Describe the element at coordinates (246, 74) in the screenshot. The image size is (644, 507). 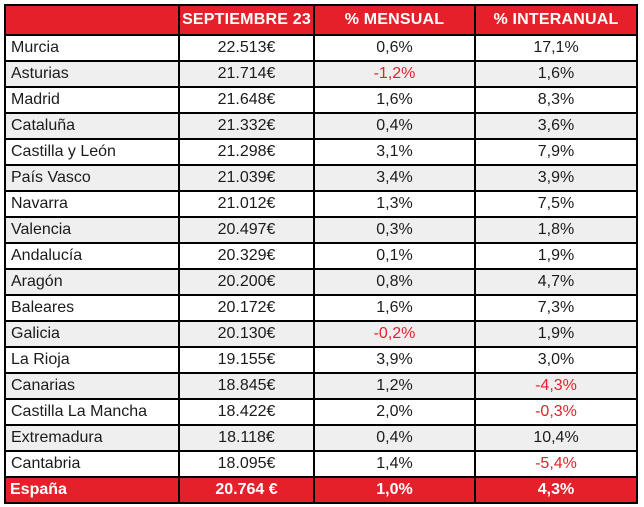
I see `cell-price: 21.714€` at that location.